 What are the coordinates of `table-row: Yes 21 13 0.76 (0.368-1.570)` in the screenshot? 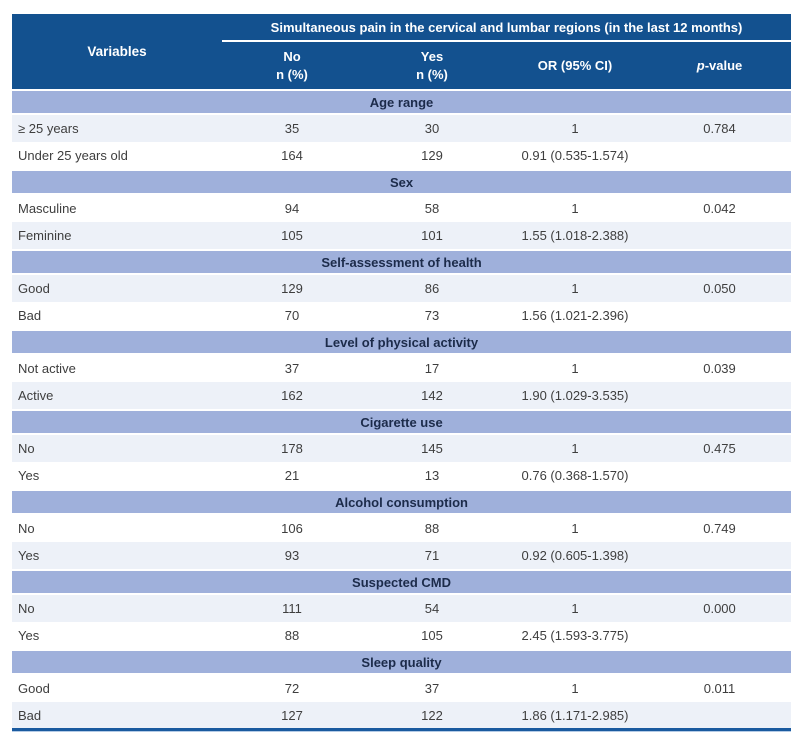 It's located at (402, 475).